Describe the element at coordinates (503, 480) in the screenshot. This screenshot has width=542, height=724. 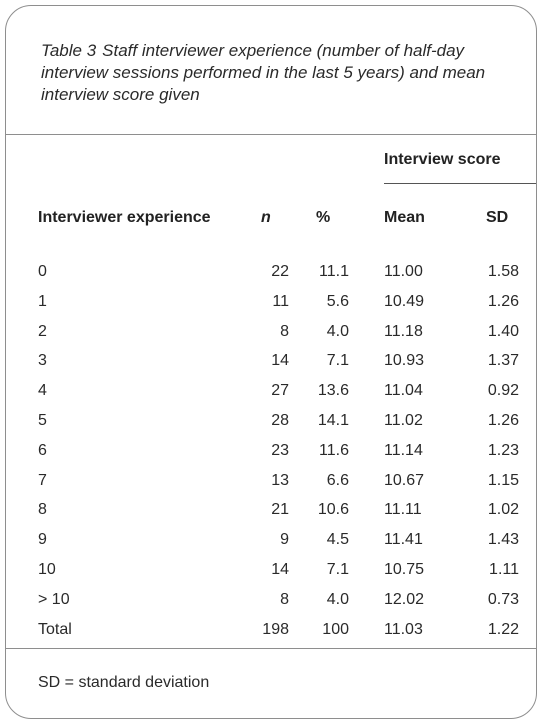
I see `cell-sd: 1.15` at that location.